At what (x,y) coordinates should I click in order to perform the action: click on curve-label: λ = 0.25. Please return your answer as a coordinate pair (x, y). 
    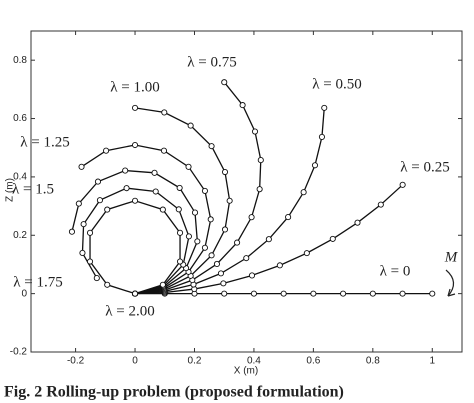
    Looking at the image, I should click on (424, 167).